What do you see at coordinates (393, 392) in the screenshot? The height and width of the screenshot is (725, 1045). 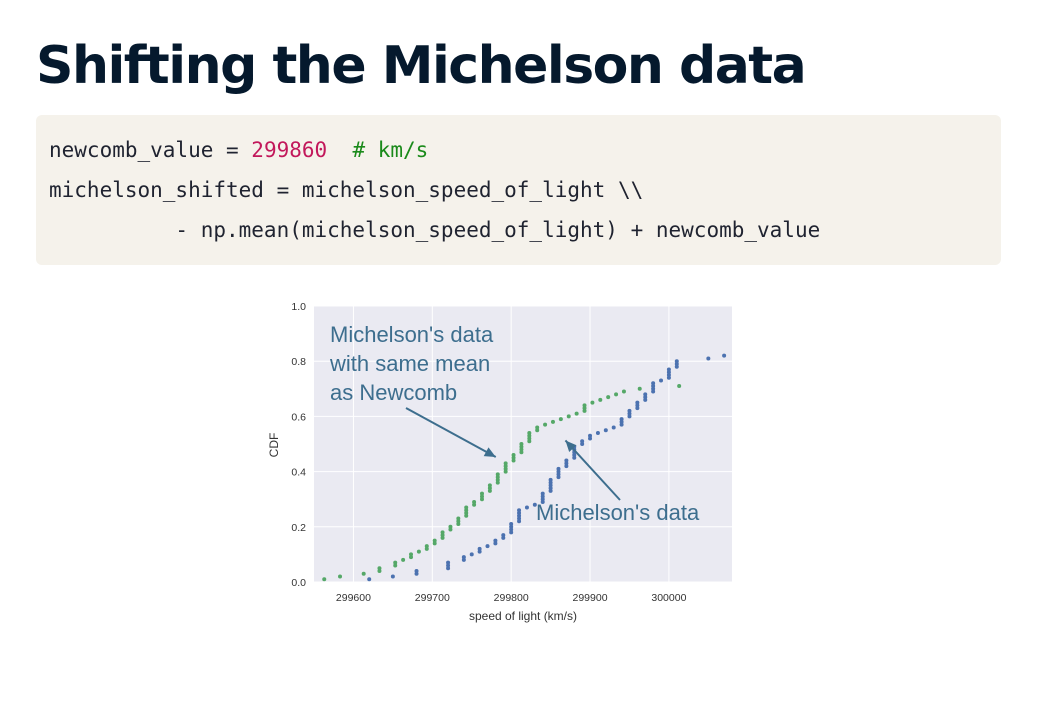 I see `annotation-line: as Newcomb` at bounding box center [393, 392].